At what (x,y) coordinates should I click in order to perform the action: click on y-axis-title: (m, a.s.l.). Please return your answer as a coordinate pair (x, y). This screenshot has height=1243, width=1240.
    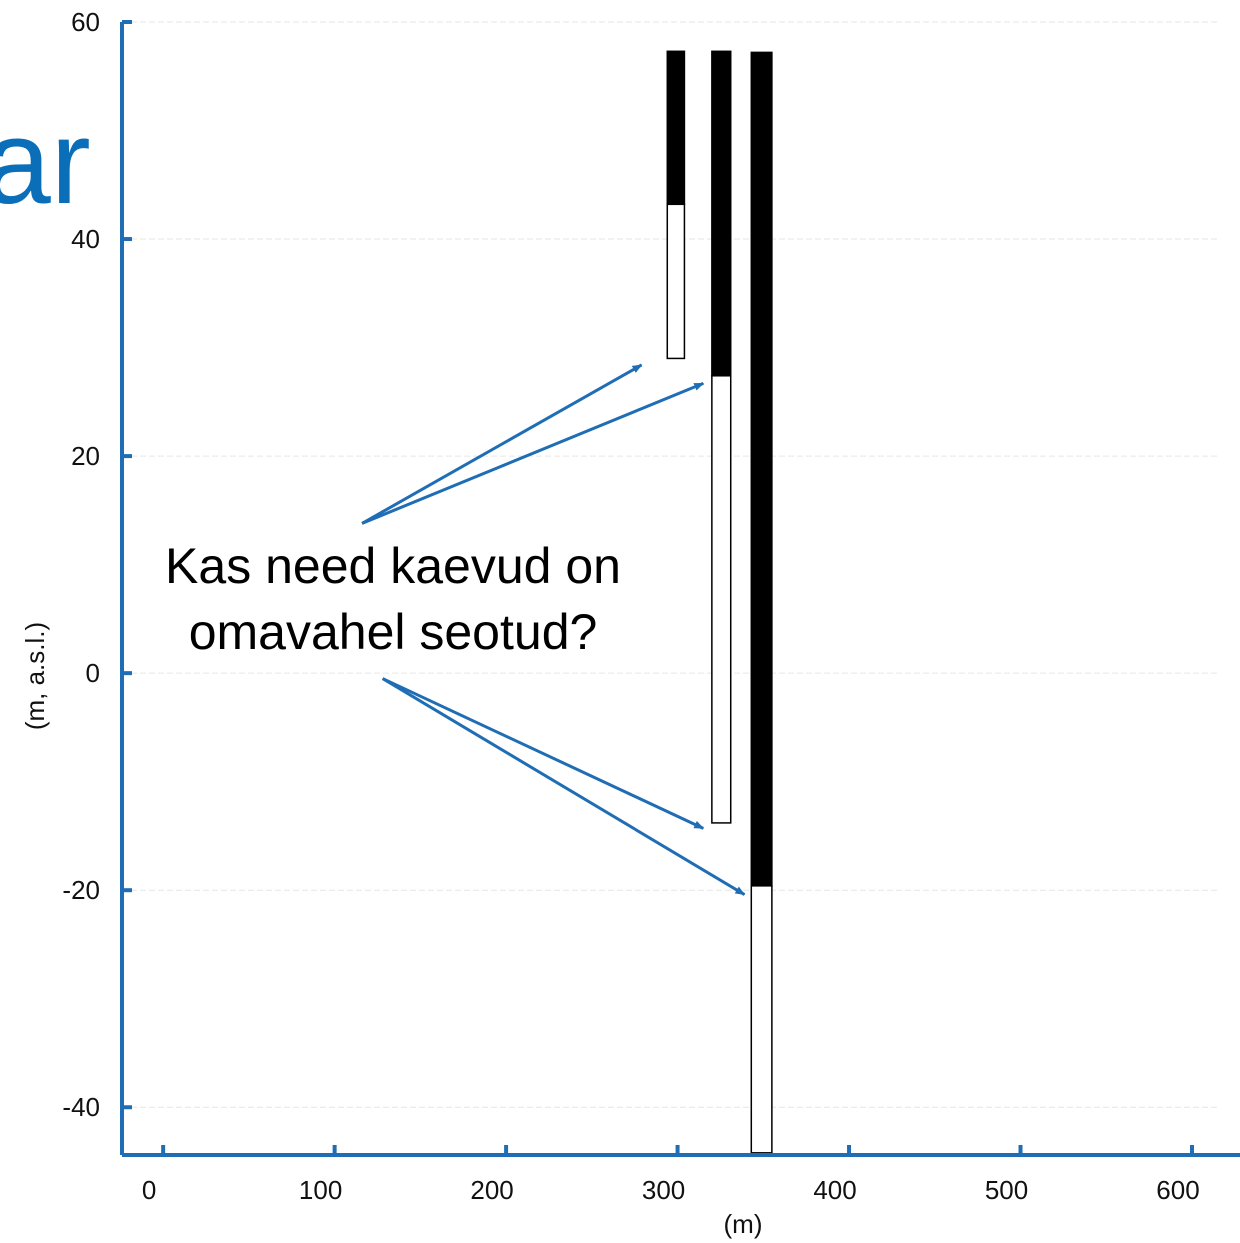
    Looking at the image, I should click on (35, 676).